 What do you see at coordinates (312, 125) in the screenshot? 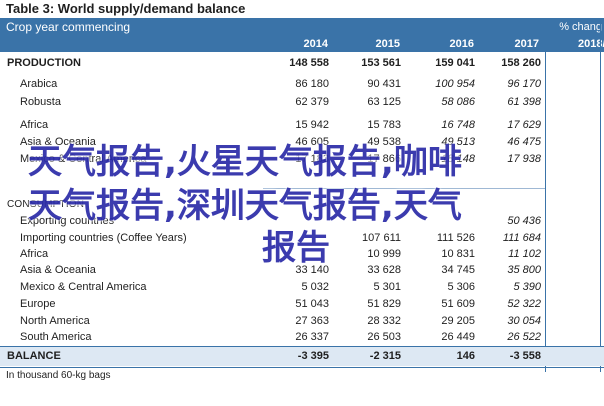
I see `cell-2014: 15 942` at bounding box center [312, 125].